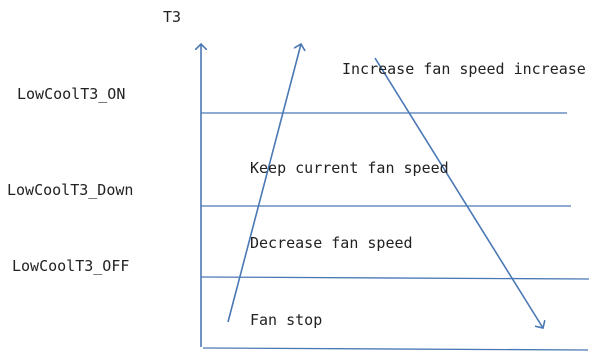 The height and width of the screenshot is (354, 614). Describe the element at coordinates (286, 320) in the screenshot. I see `zone-label-stop: Fan stop` at that location.